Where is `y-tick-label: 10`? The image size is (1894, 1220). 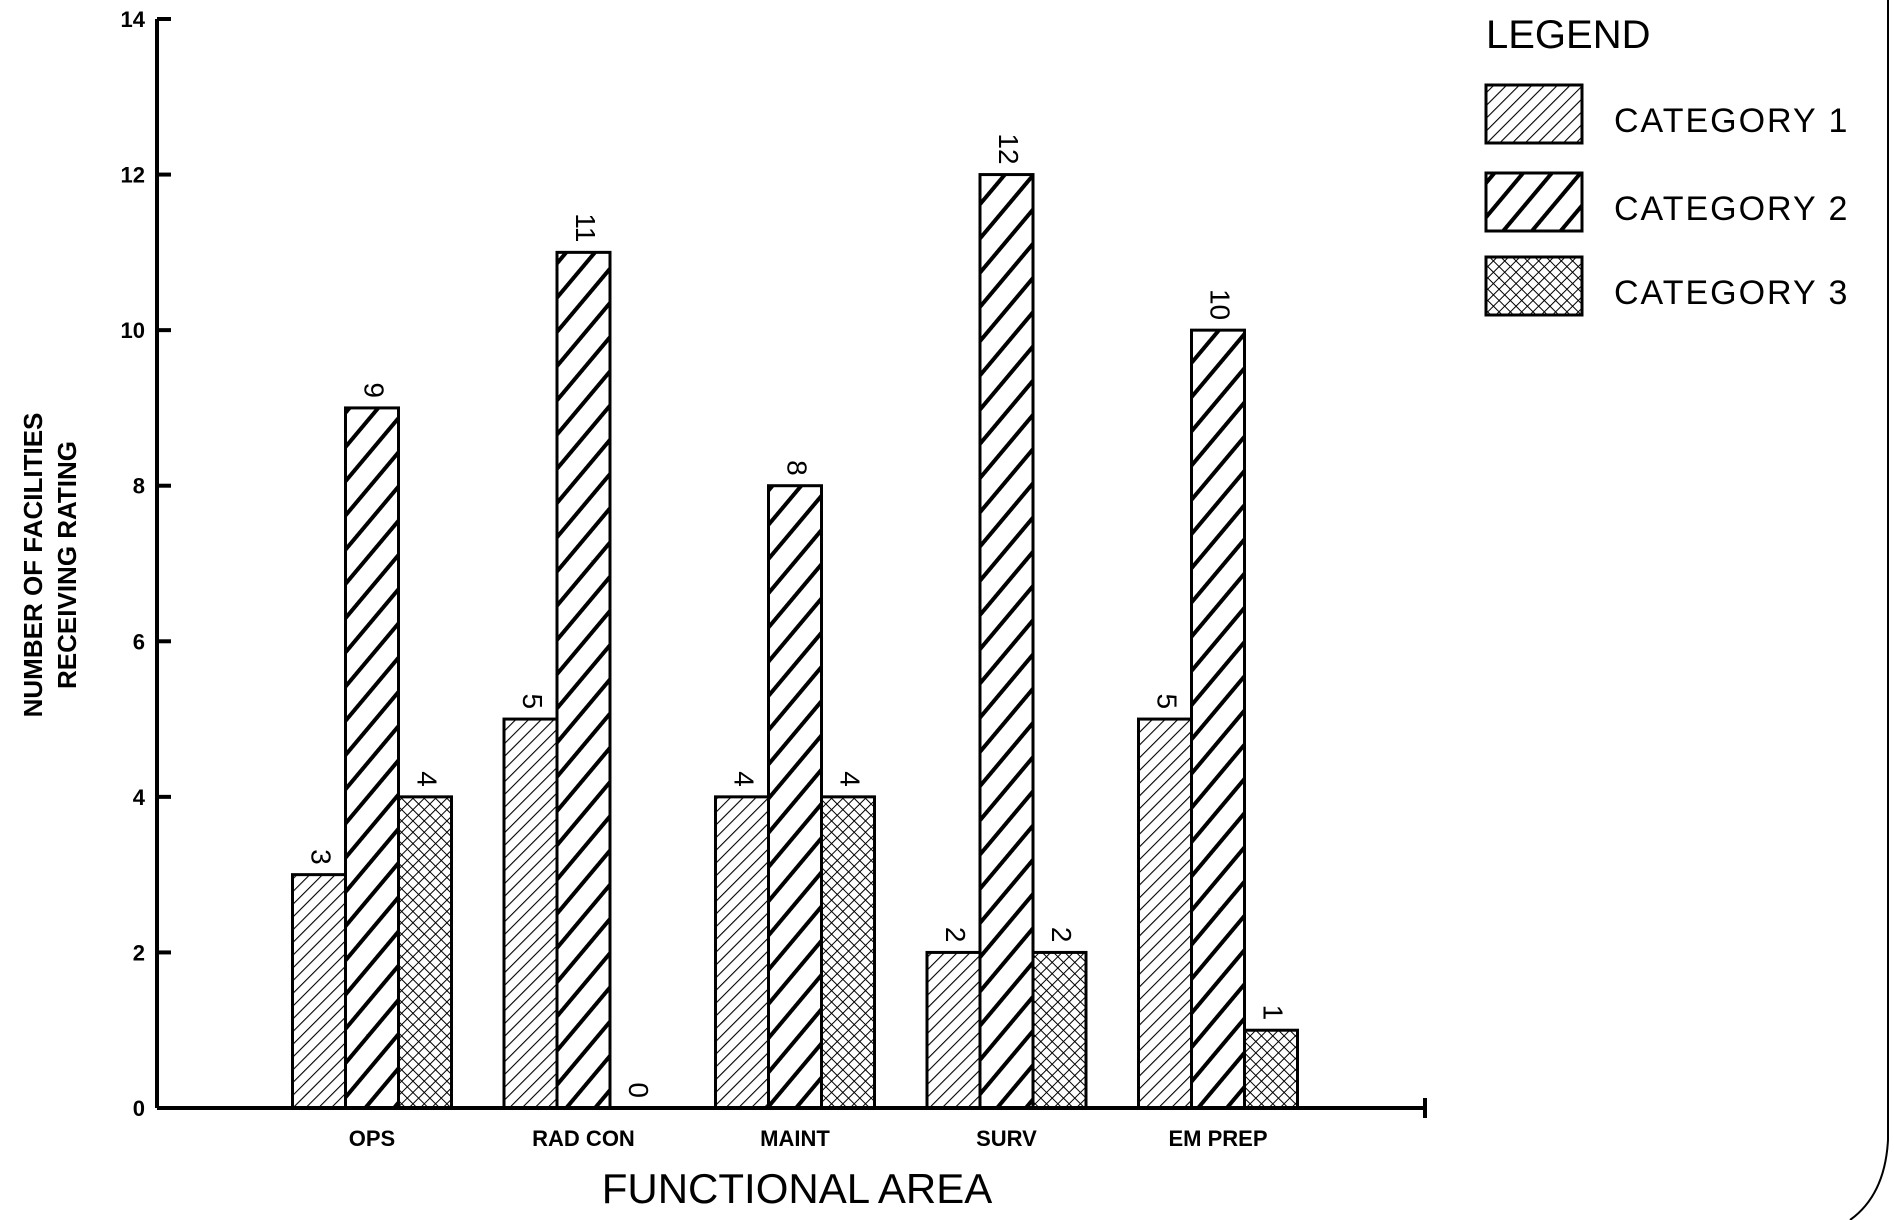
y-tick-label: 10 is located at coordinates (133, 330).